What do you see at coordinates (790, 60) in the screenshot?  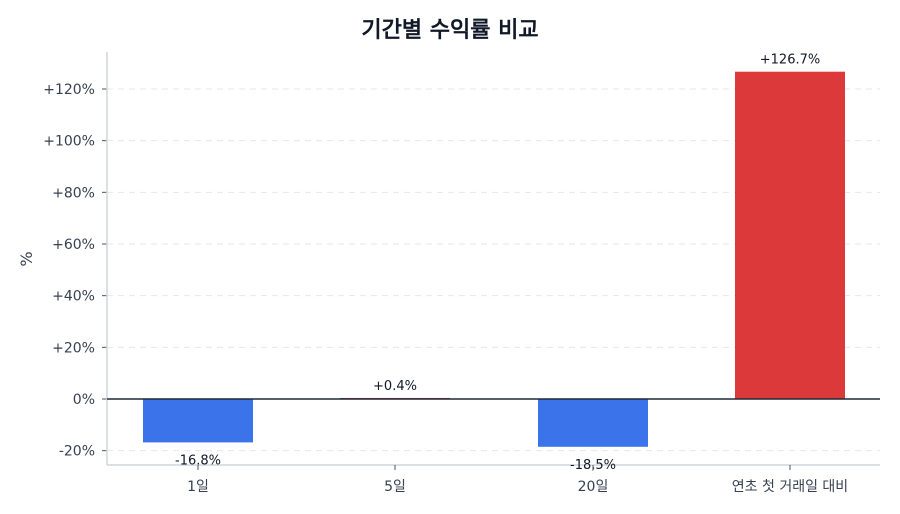 I see `value-label: +126.7%` at bounding box center [790, 60].